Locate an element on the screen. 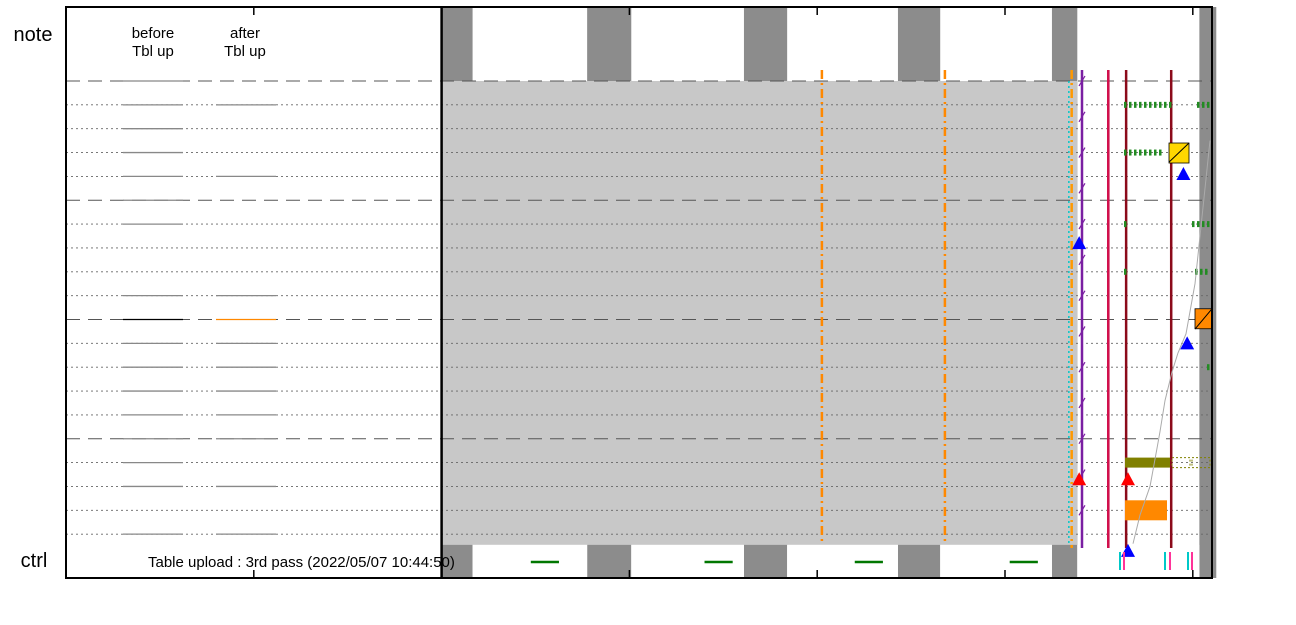 Image resolution: width=1296 pixels, height=625 pixels. orbit-trace is located at coordinates (1171, 342).